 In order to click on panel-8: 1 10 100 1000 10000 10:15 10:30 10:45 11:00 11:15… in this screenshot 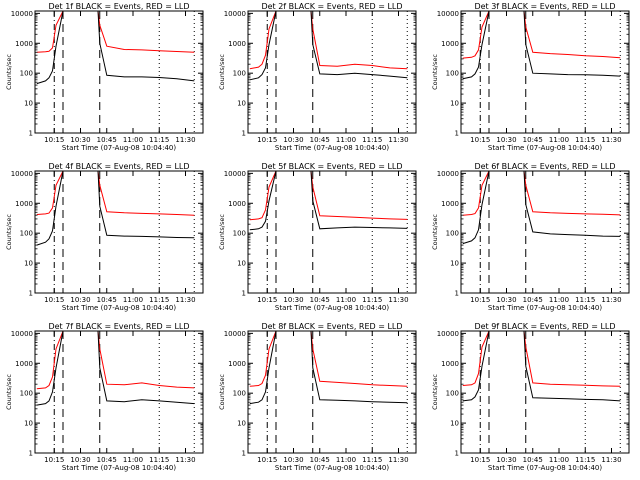, I will do `click(317, 397)`.